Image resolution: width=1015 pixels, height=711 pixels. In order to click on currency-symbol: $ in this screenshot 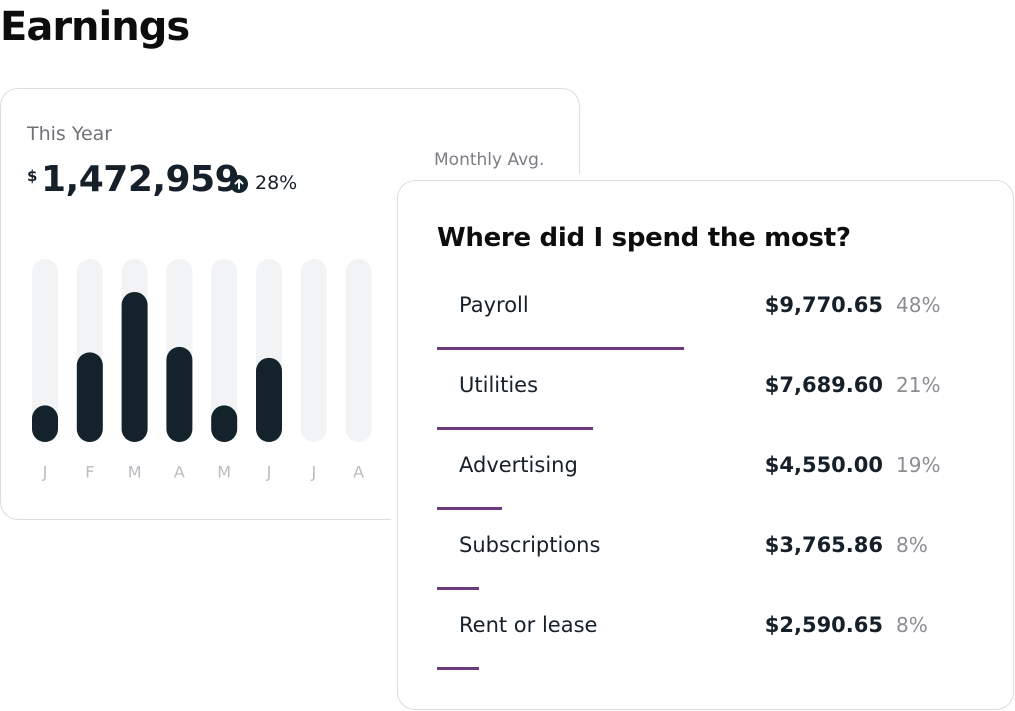, I will do `click(32, 176)`.